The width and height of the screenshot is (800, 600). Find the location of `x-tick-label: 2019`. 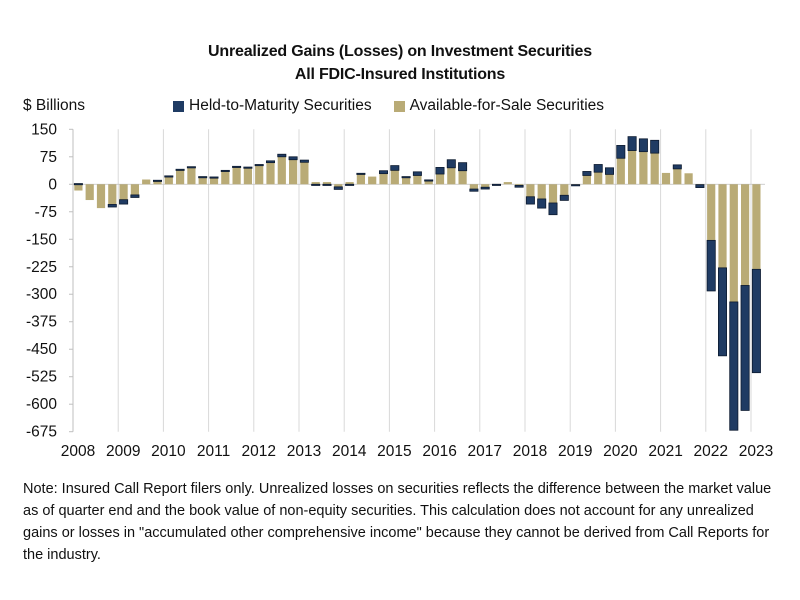

x-tick-label: 2019 is located at coordinates (575, 451).